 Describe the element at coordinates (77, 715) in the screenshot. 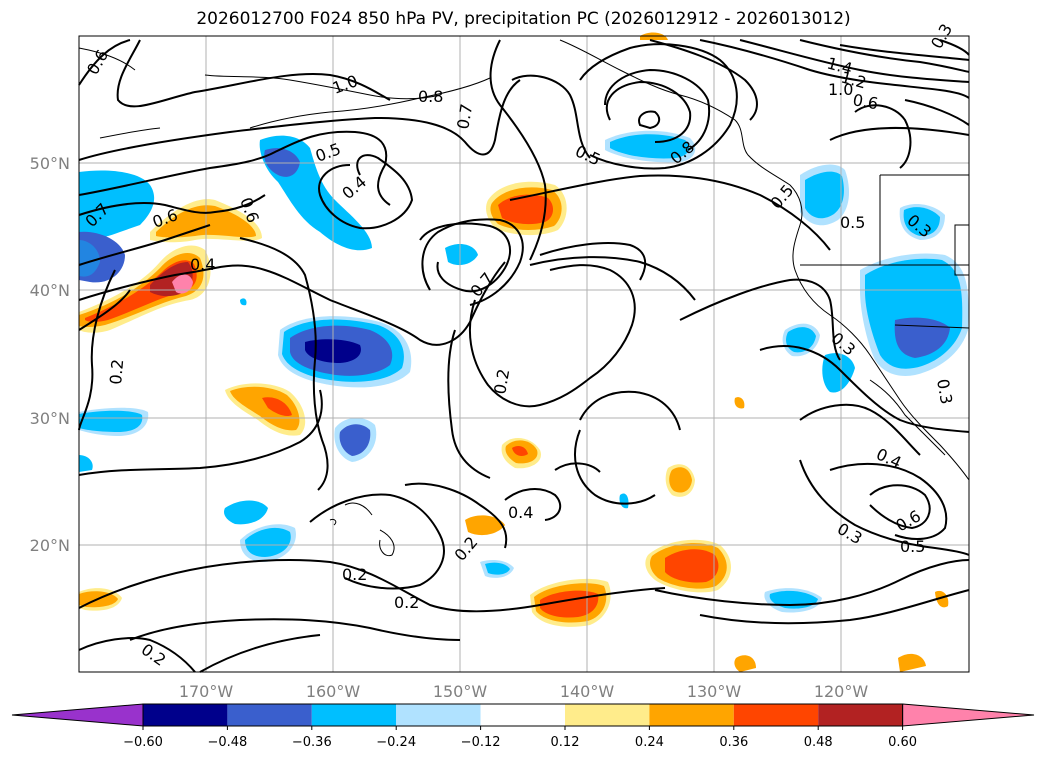

I see `colorbar-extend-low` at that location.